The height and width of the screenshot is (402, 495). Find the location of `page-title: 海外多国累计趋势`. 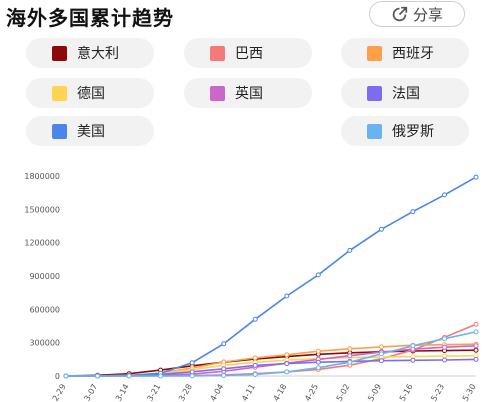

page-title: 海外多国累计趋势 is located at coordinates (90, 18).